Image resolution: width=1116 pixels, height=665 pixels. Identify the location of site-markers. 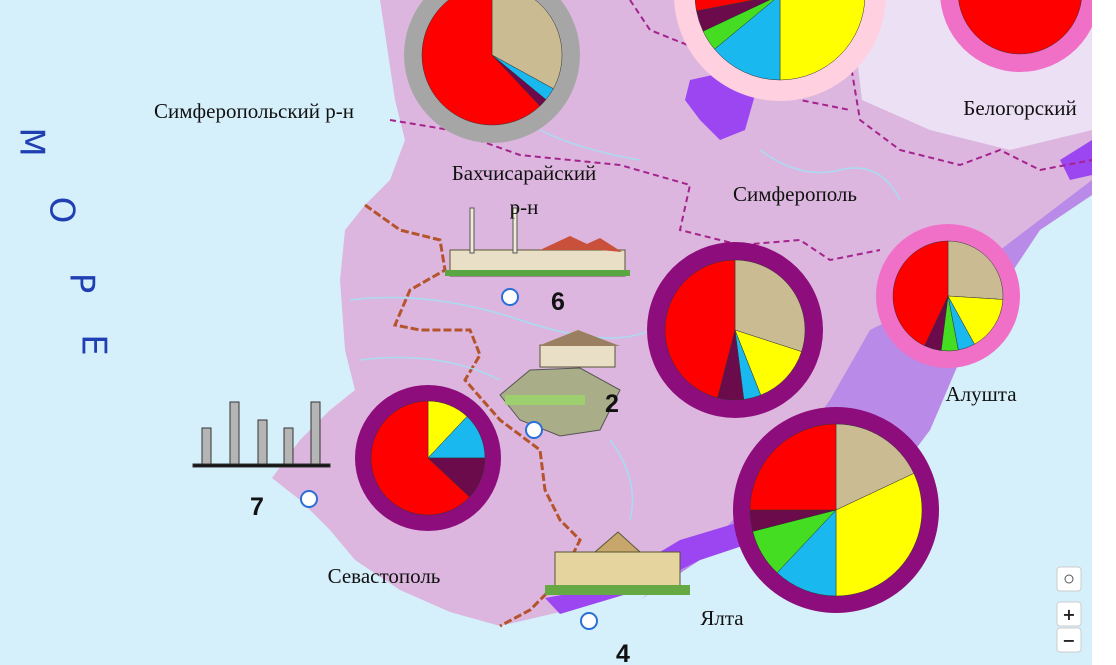
(449, 459).